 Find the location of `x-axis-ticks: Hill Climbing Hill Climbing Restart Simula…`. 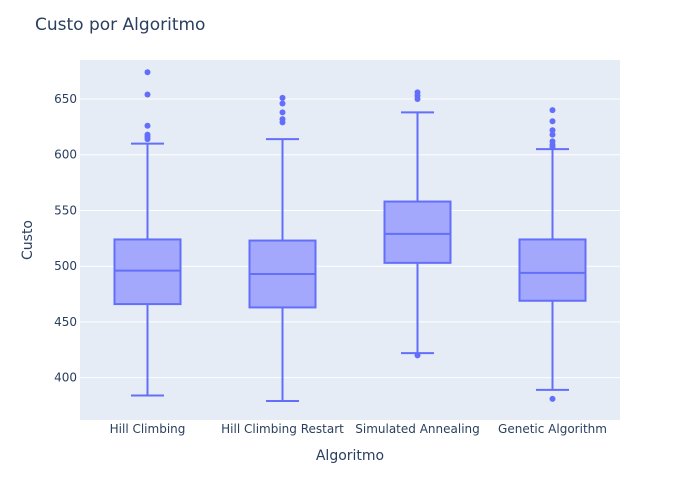

x-axis-ticks: Hill Climbing Hill Climbing Restart Simula… is located at coordinates (358, 429).